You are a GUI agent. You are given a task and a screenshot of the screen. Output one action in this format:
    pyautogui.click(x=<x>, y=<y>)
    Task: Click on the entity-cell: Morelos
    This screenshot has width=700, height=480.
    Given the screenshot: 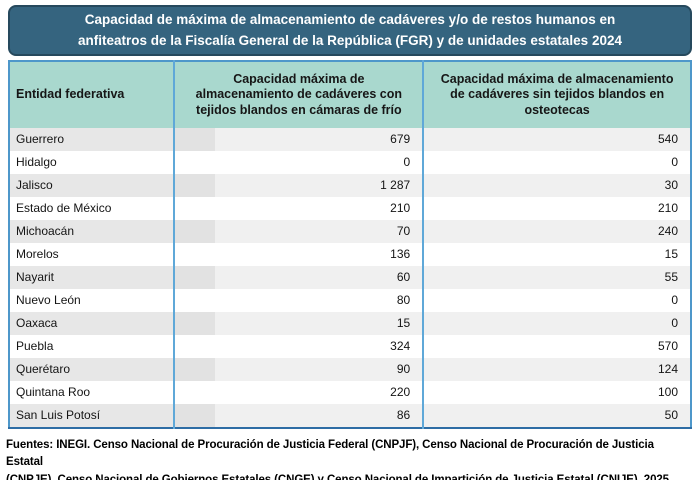 What is the action you would take?
    pyautogui.click(x=92, y=254)
    